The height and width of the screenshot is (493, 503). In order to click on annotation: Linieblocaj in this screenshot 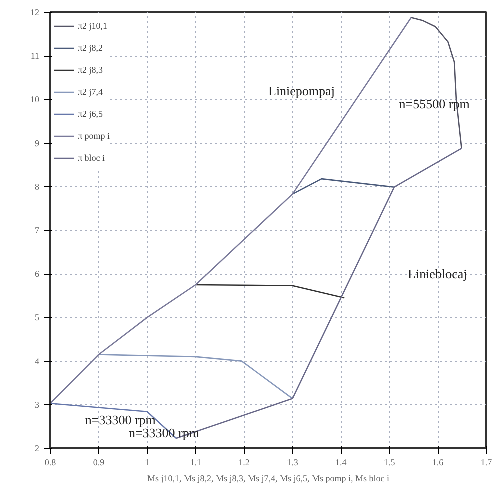, I will do `click(438, 274)`.